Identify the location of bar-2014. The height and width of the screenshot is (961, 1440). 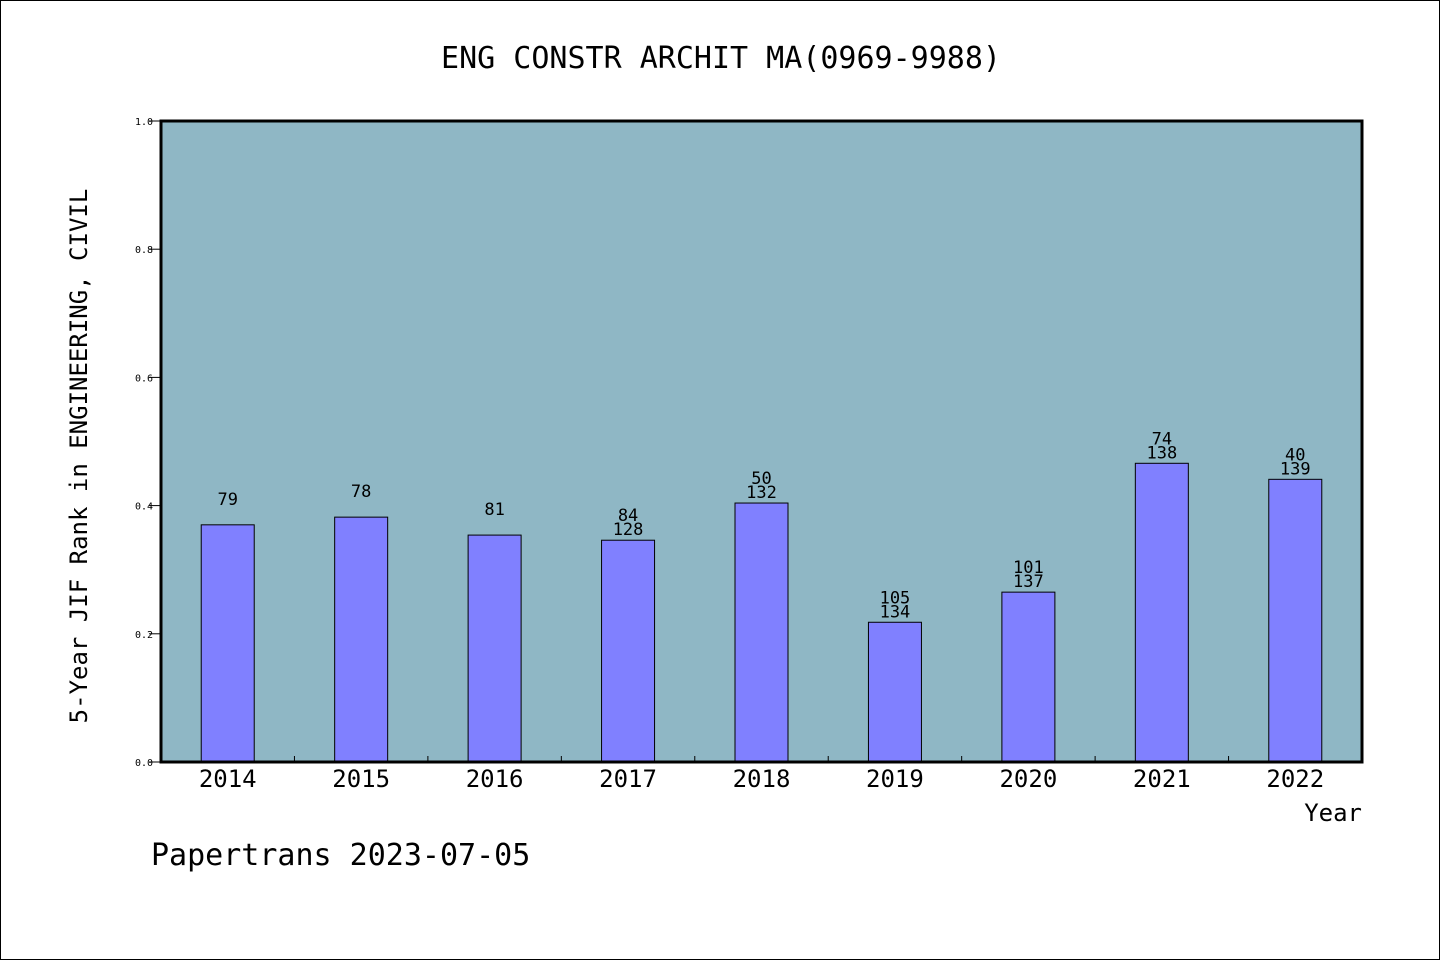
(227, 643).